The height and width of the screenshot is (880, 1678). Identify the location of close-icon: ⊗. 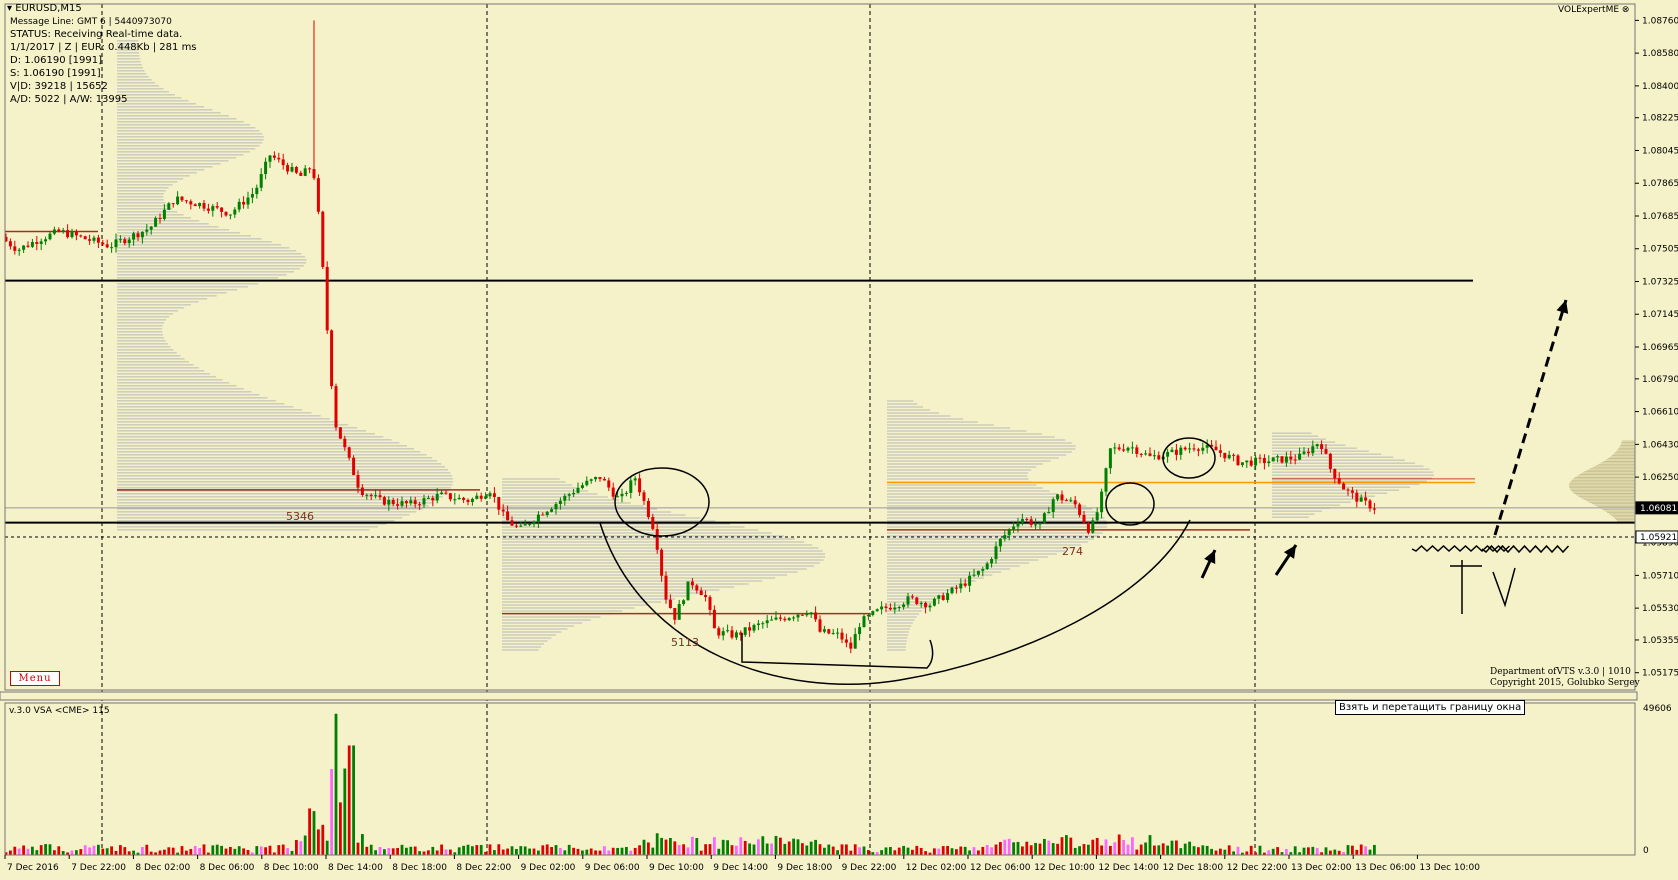
(1625, 10).